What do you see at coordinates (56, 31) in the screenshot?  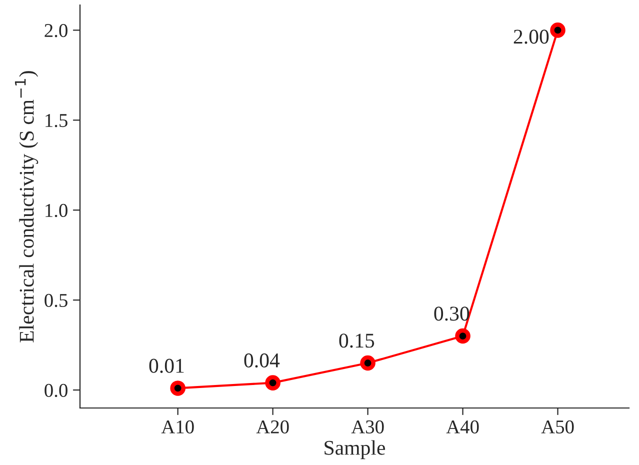 I see `y-tick-label: 2.0` at bounding box center [56, 31].